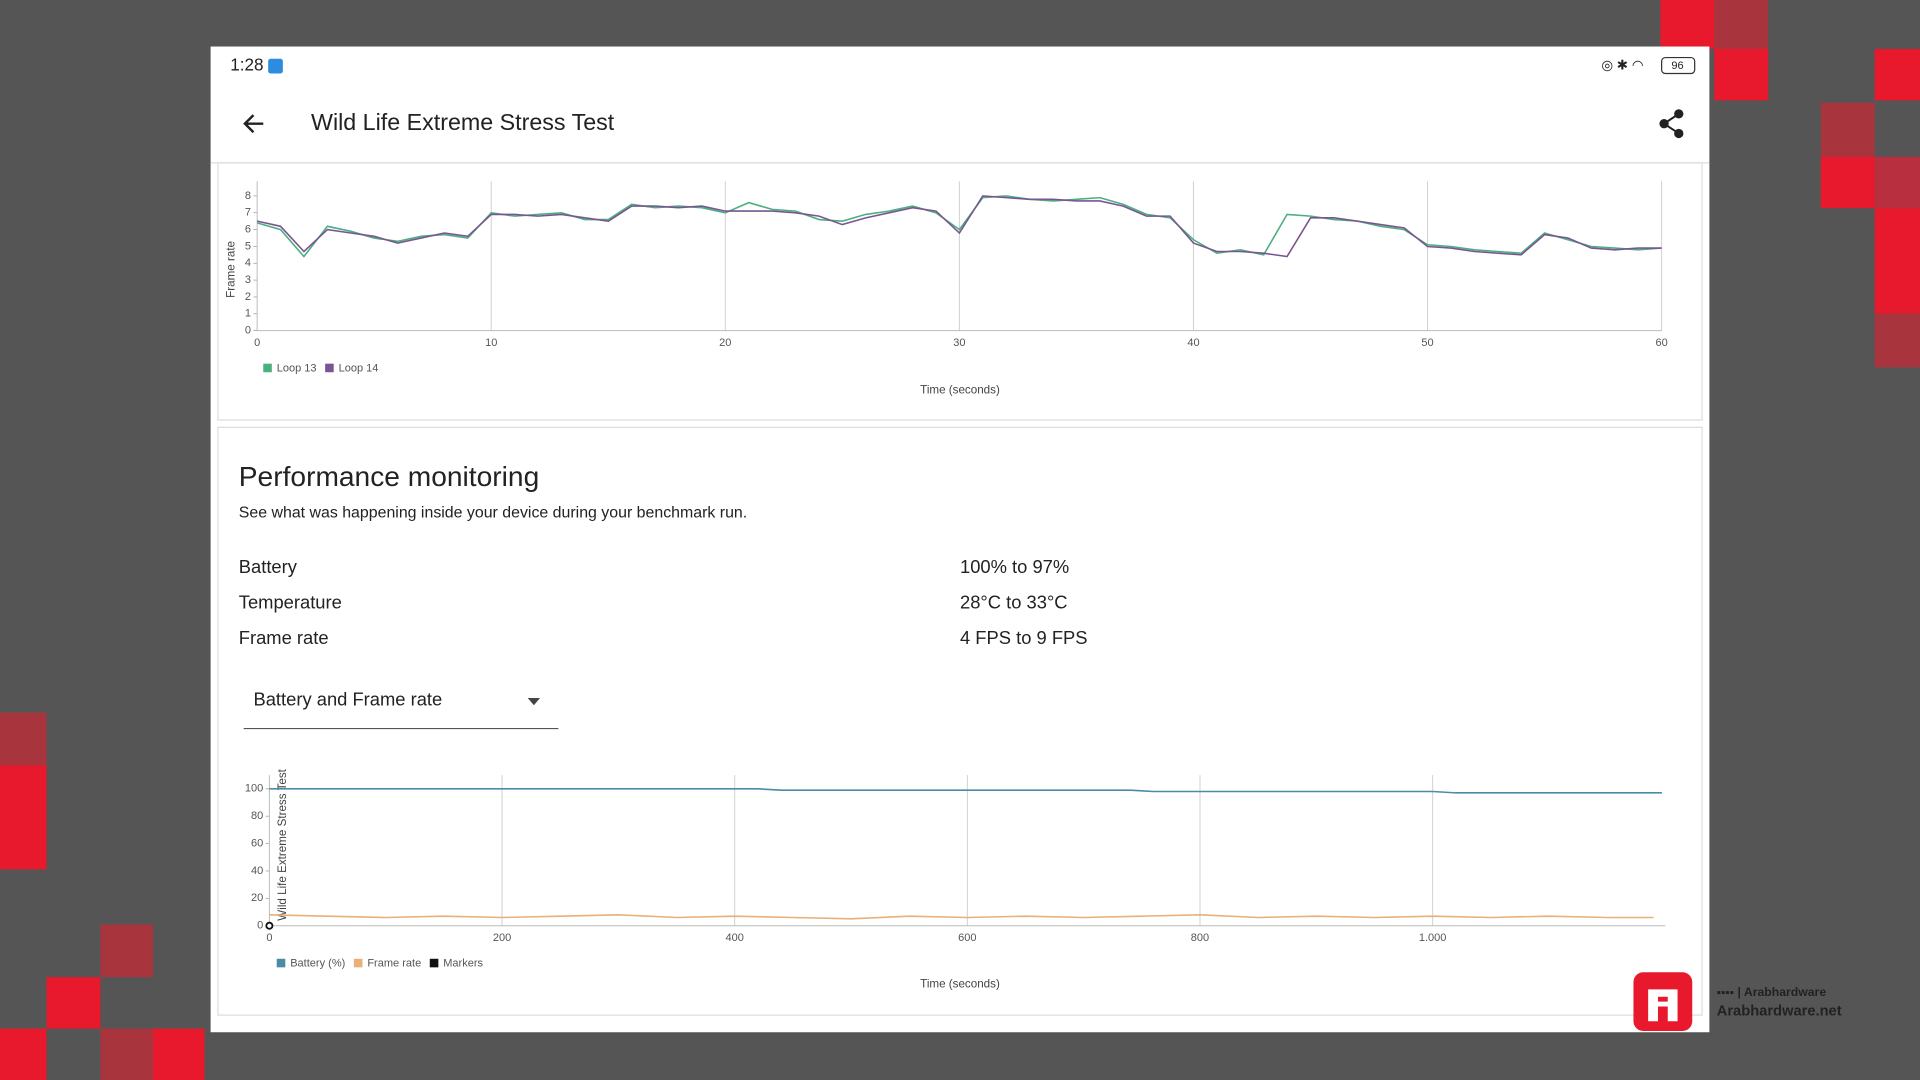 This screenshot has height=1080, width=1920. I want to click on row-value: 100% to 97%, so click(1014, 566).